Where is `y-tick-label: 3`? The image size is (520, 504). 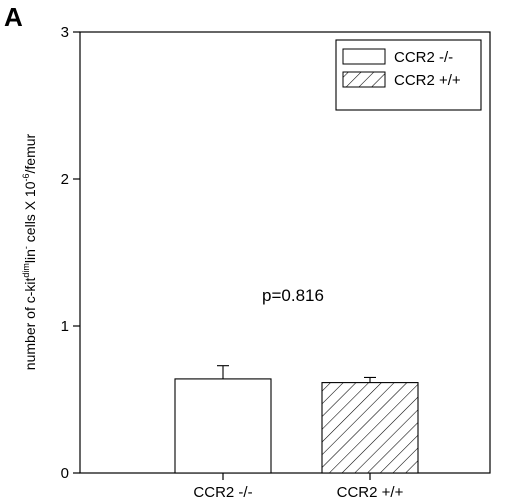
y-tick-label: 3 is located at coordinates (65, 32).